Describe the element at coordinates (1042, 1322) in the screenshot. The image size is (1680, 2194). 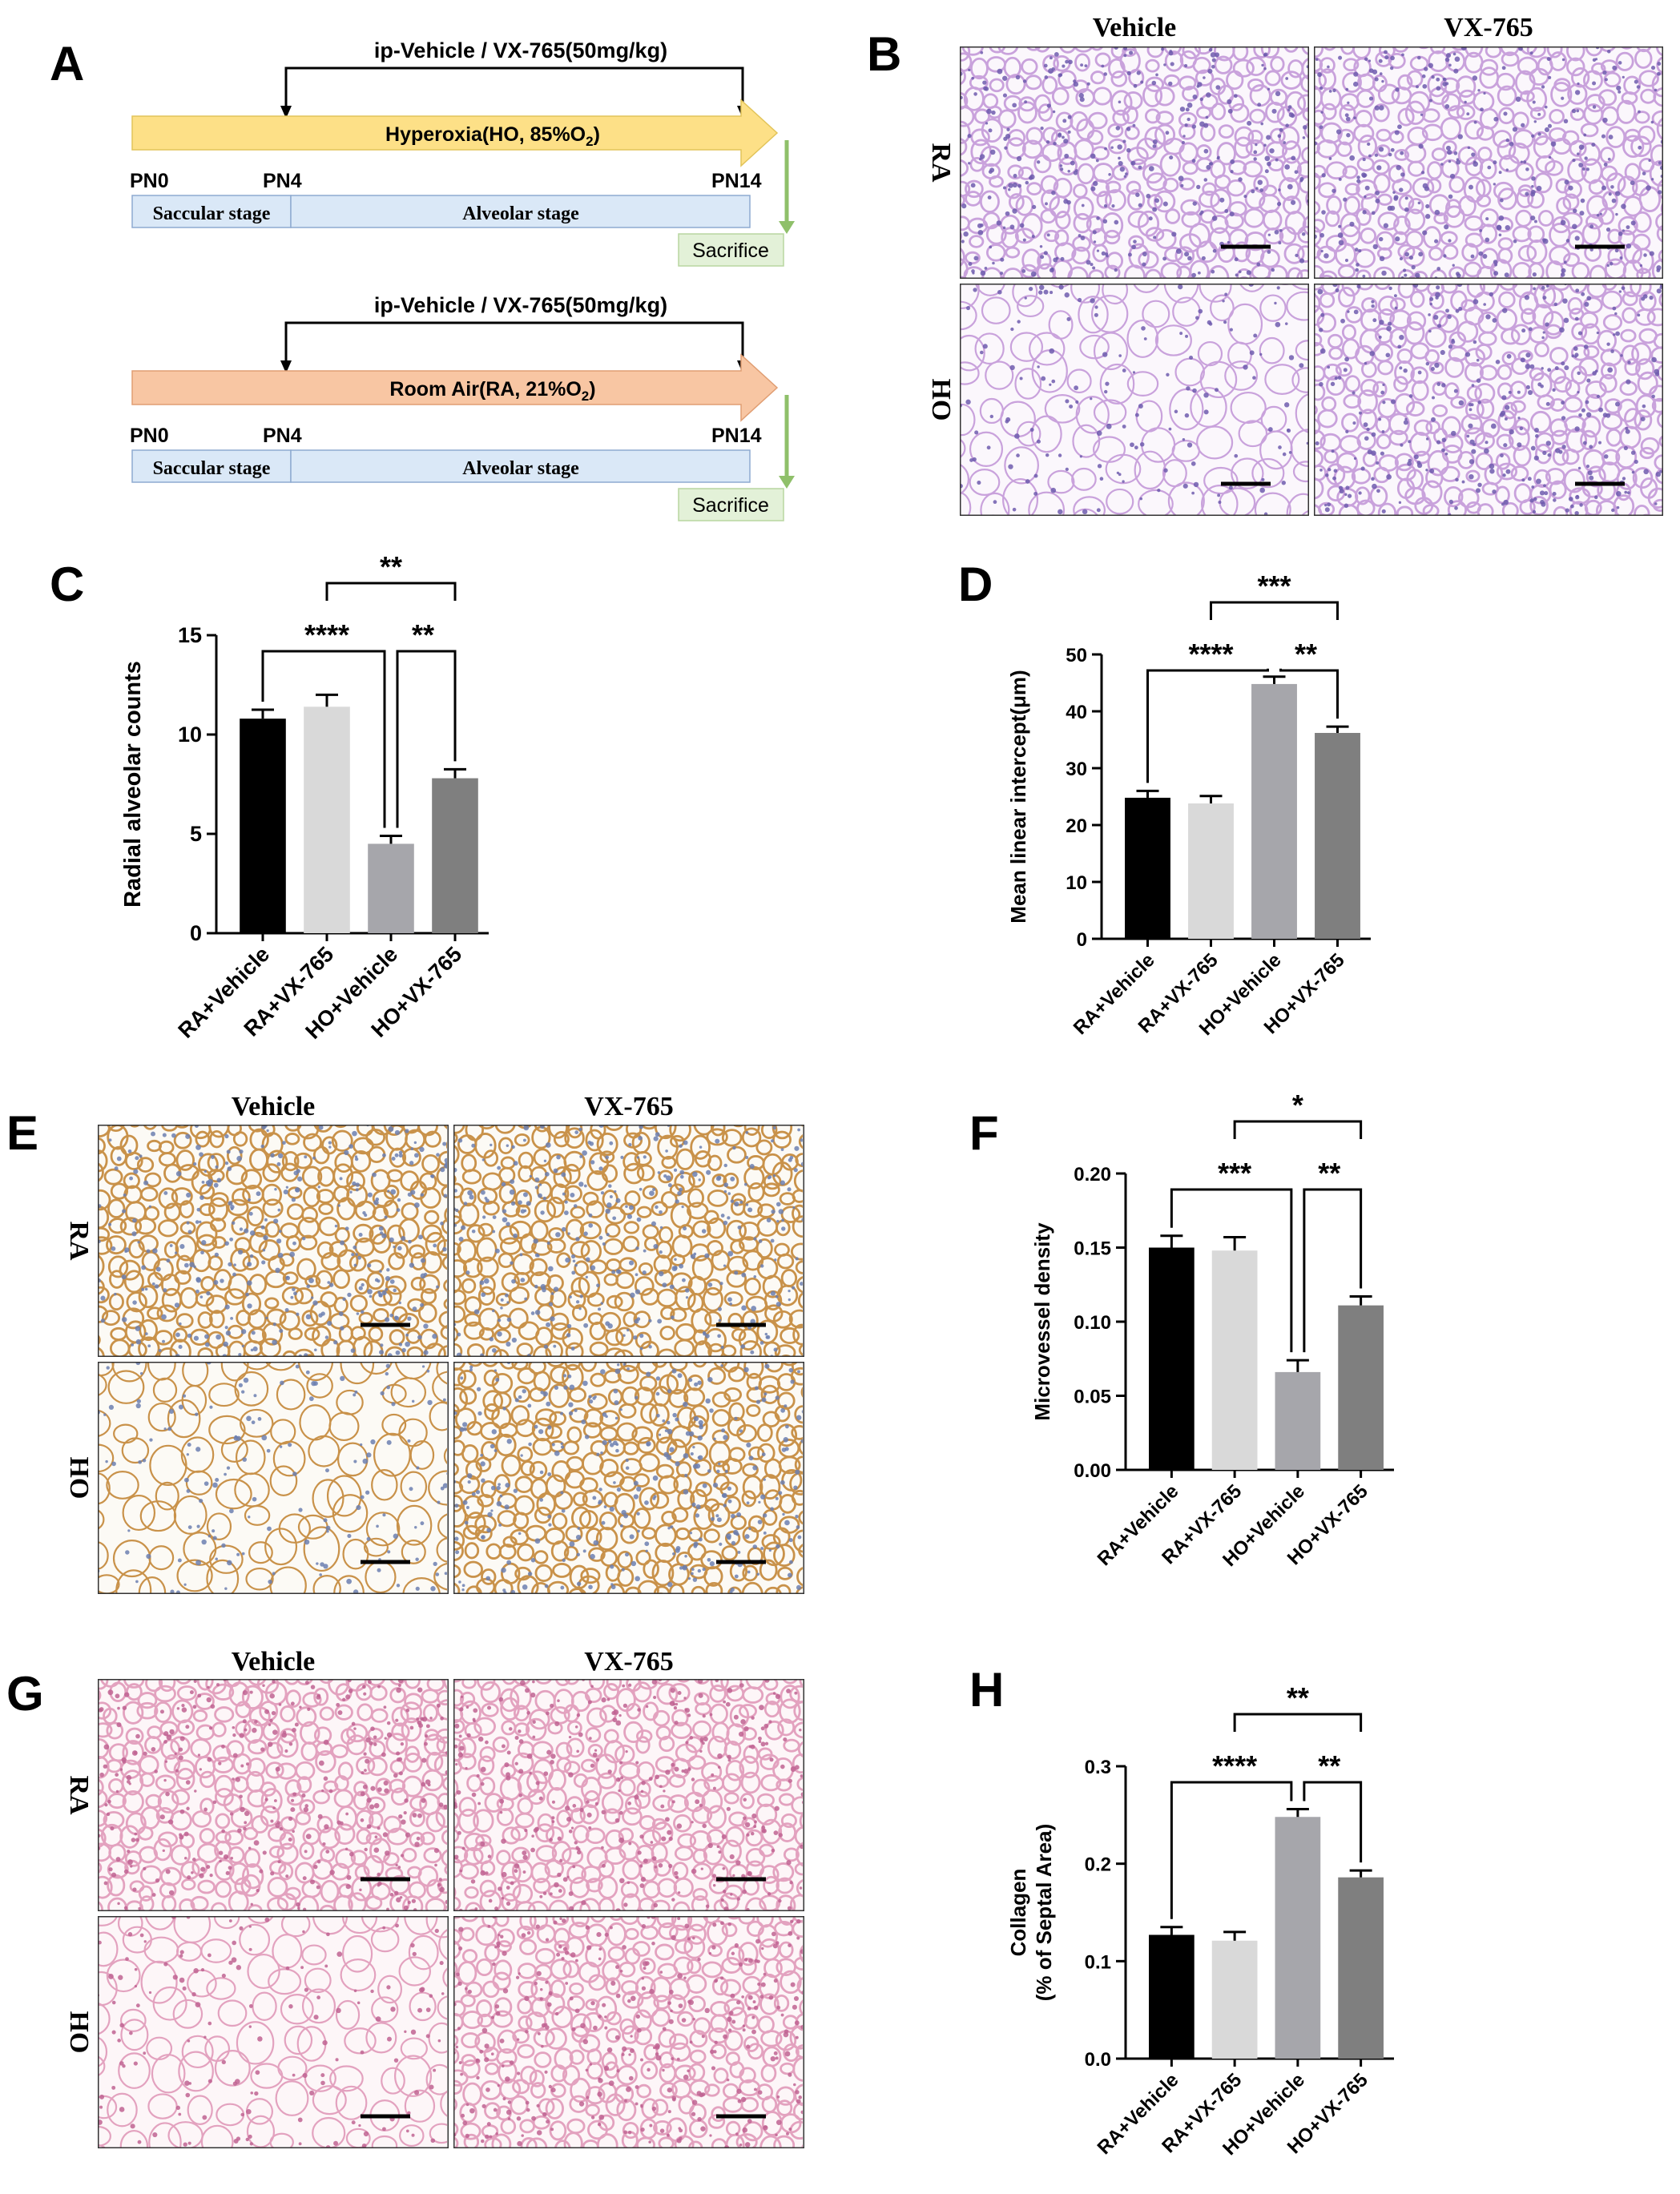
I see `y-axis-label: Microvessel density` at that location.